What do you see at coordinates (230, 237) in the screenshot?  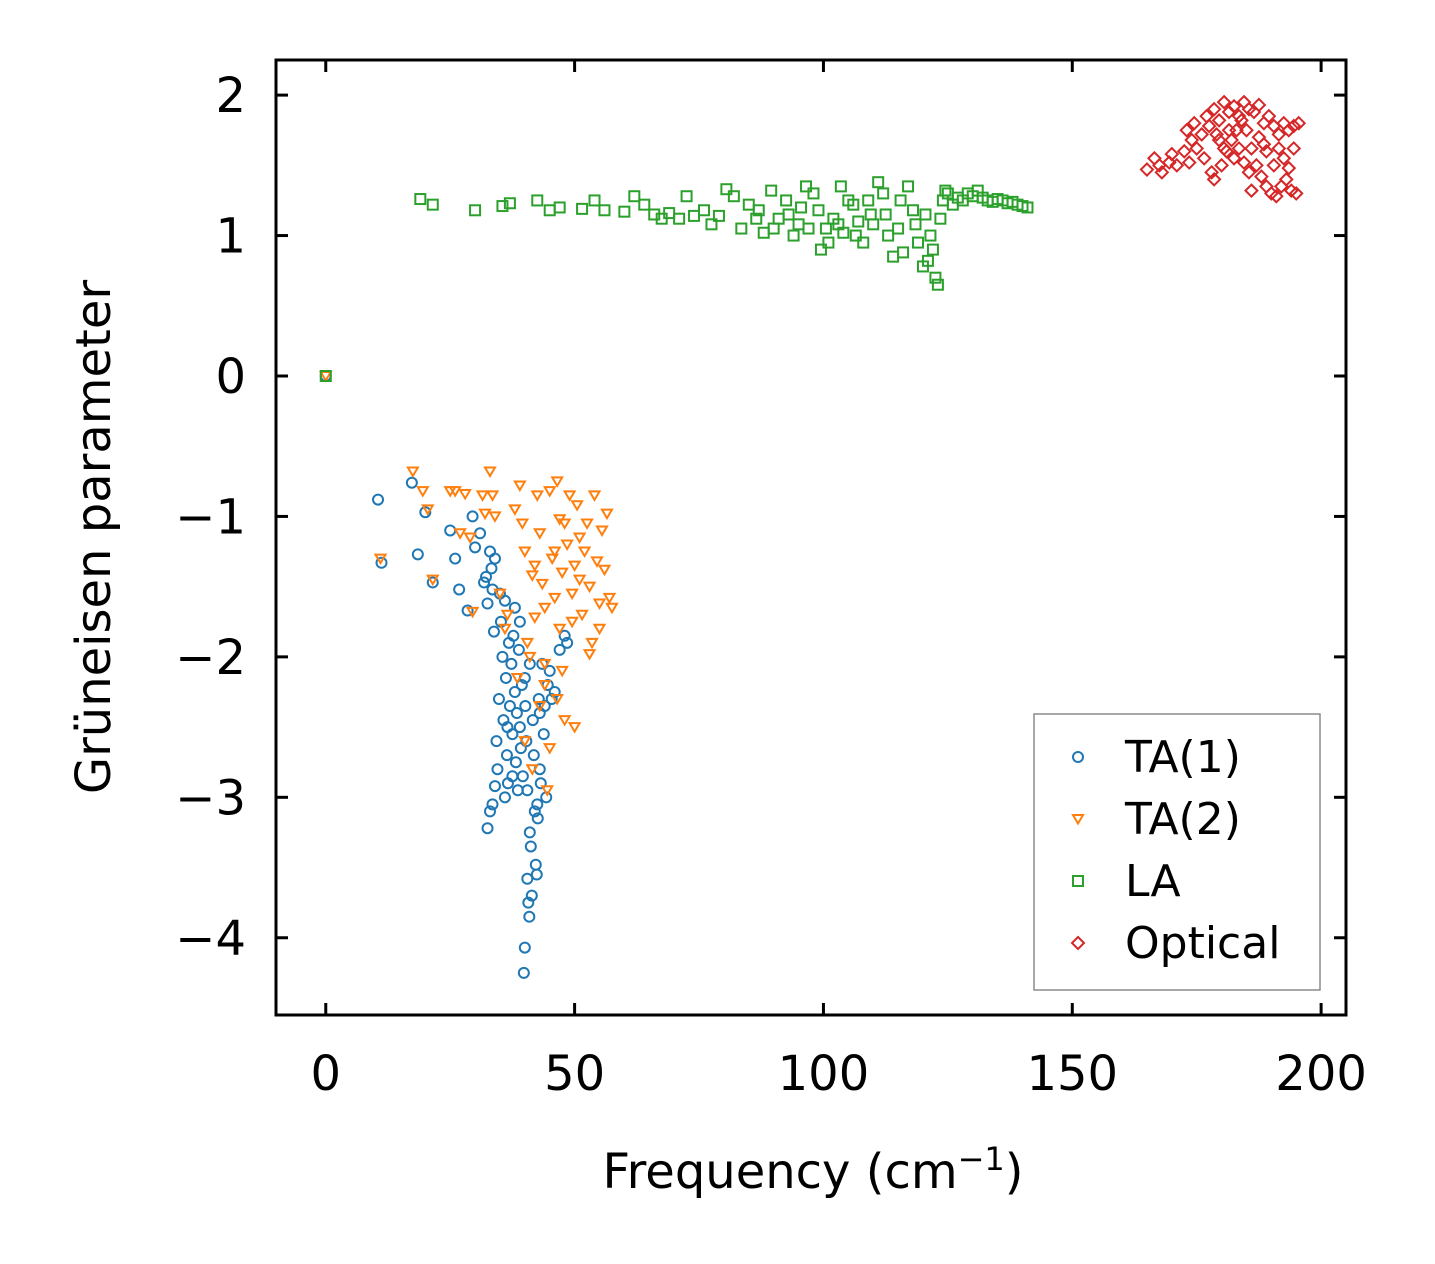 I see `y-tick-label: 1` at bounding box center [230, 237].